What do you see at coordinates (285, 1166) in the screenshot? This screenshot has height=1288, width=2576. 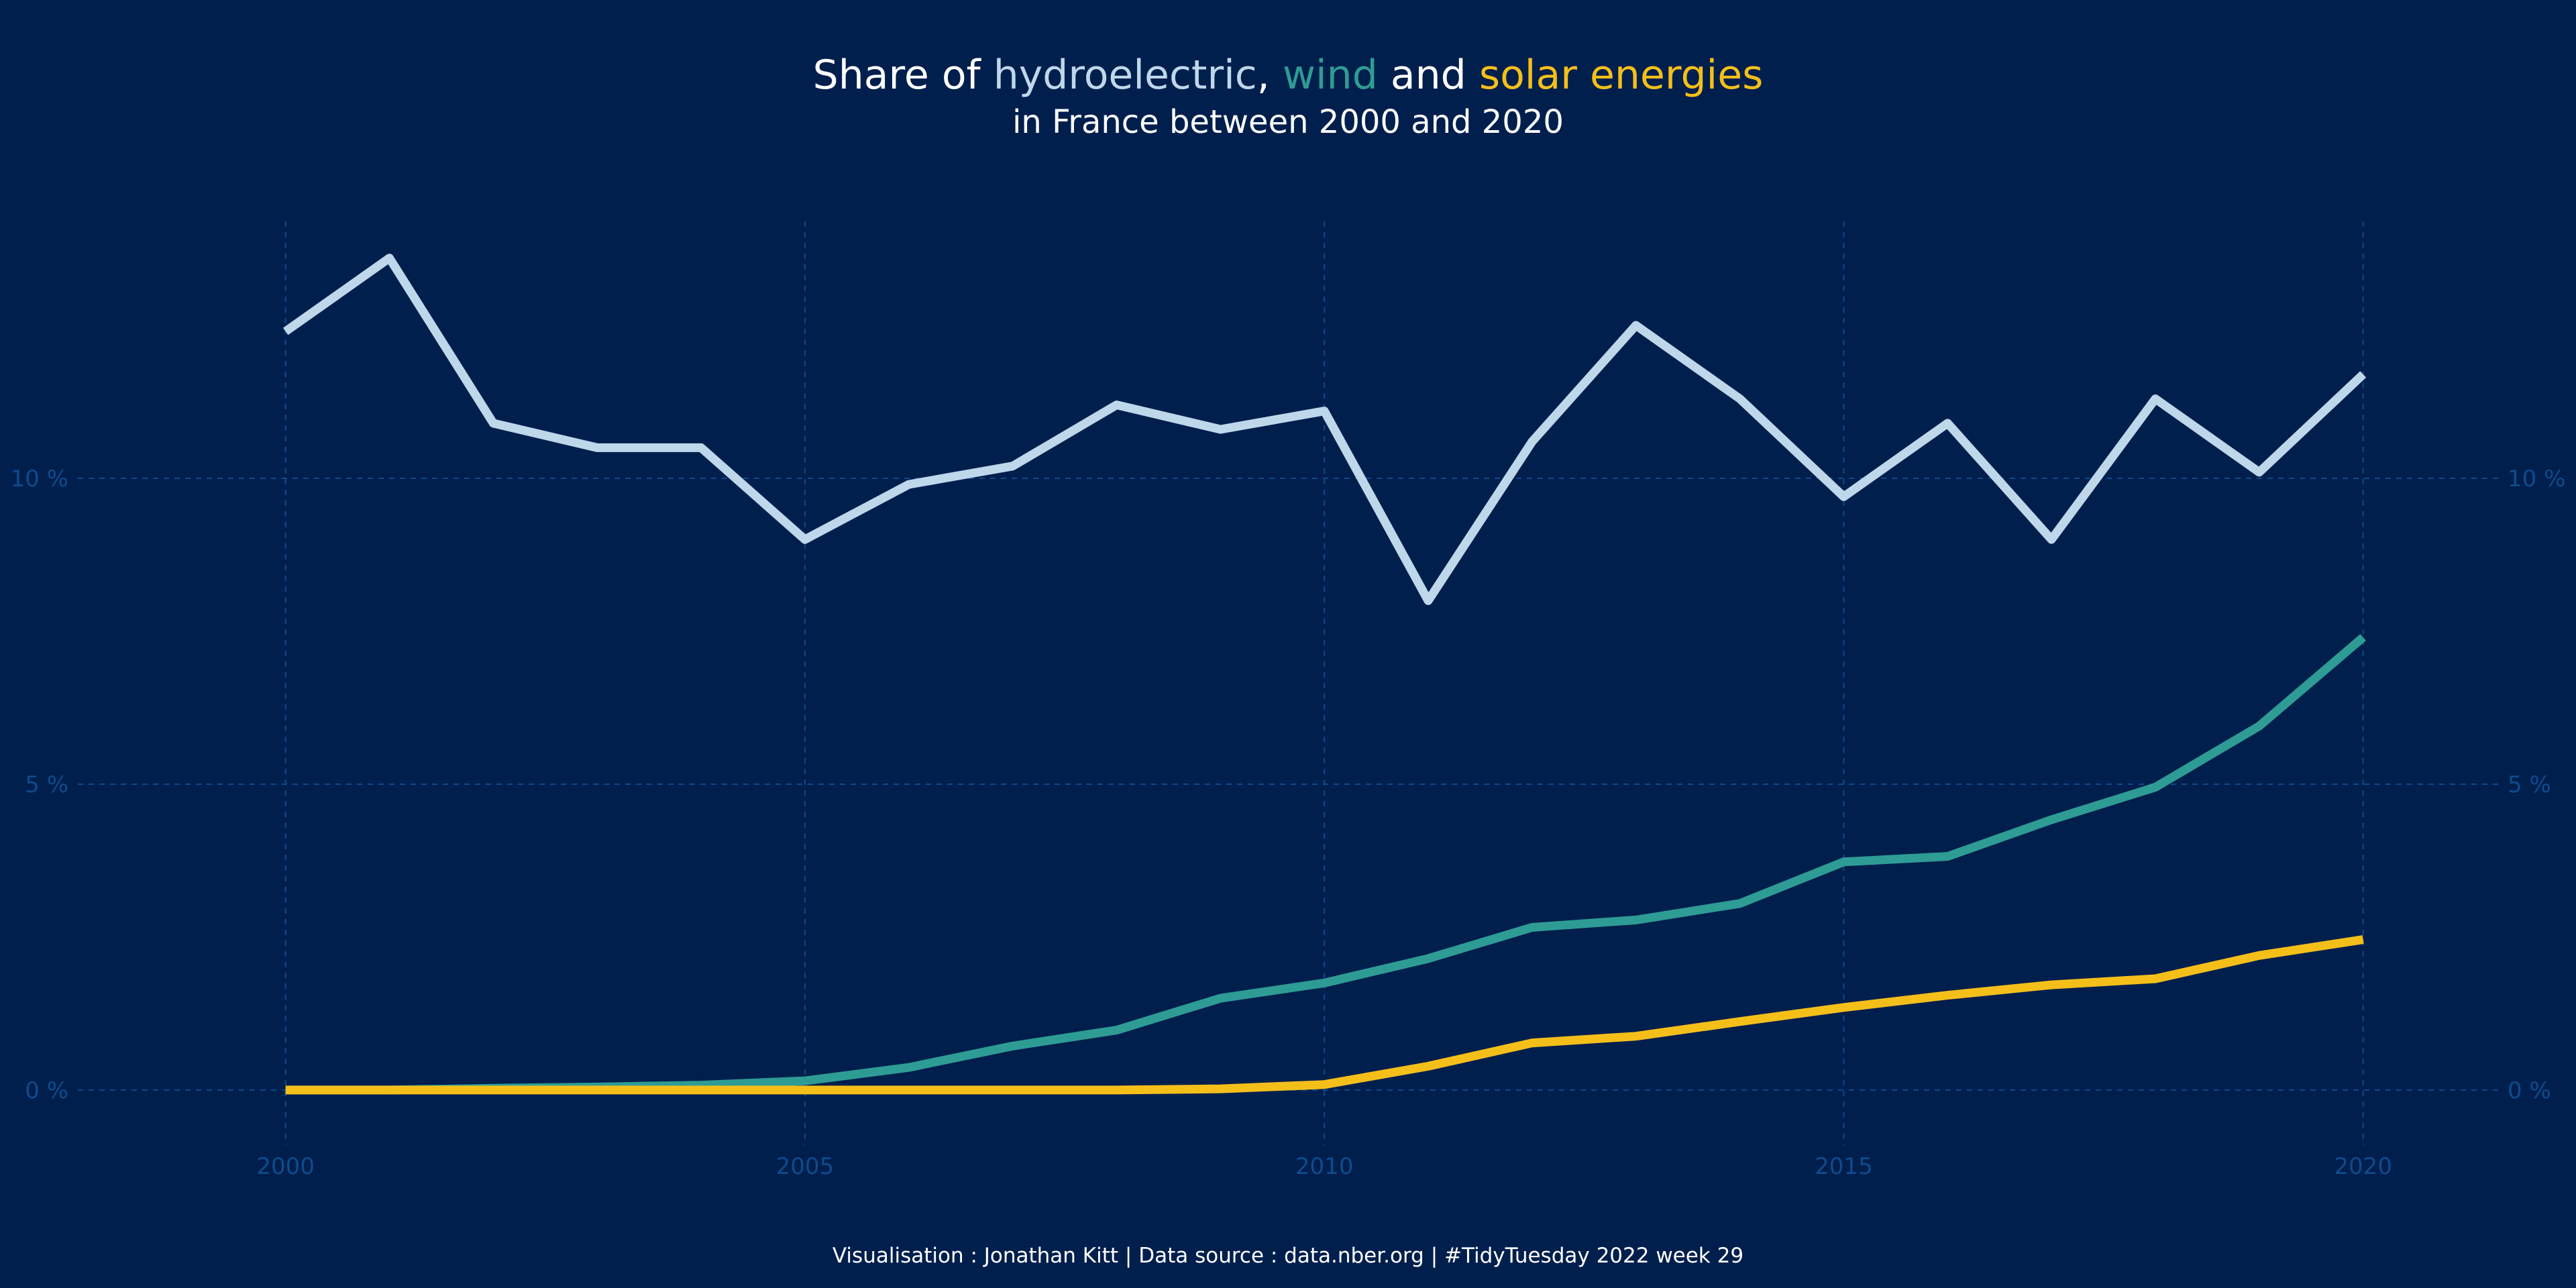 I see `x-tick-label: 2000` at bounding box center [285, 1166].